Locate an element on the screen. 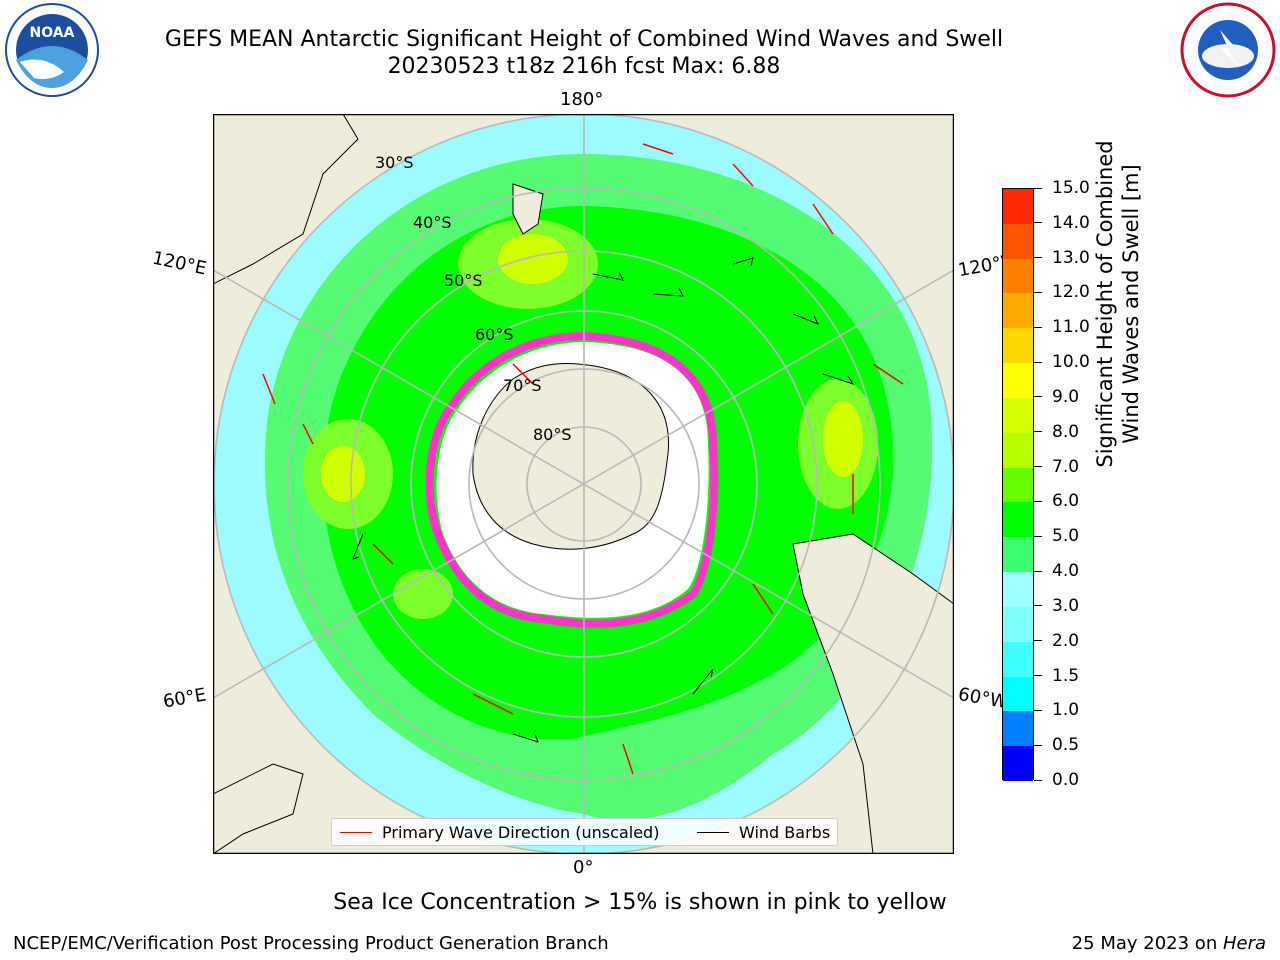 This screenshot has height=960, width=1280. sea-ice-edge is located at coordinates (572, 479).